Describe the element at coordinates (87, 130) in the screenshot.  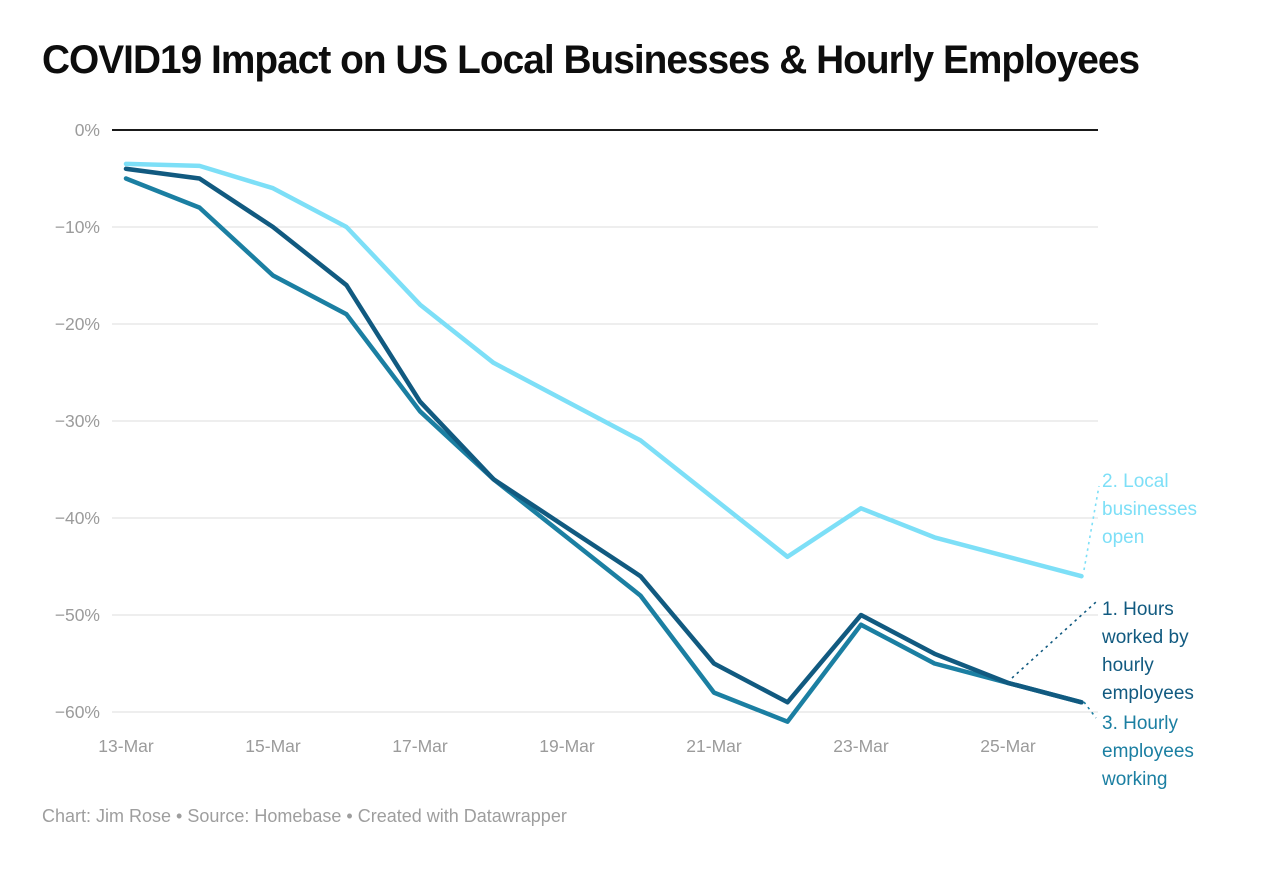
I see `y-tick-label: 0%` at that location.